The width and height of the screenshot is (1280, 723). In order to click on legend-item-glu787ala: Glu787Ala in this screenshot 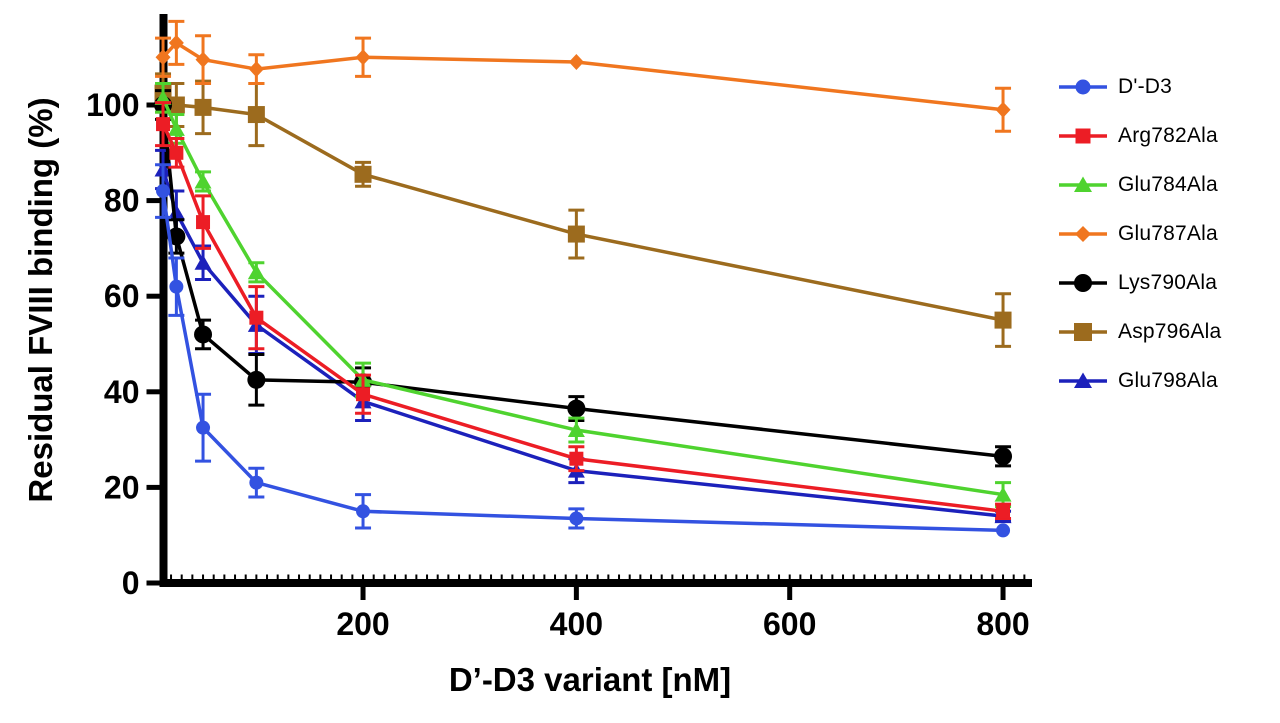, I will do `click(1139, 233)`.